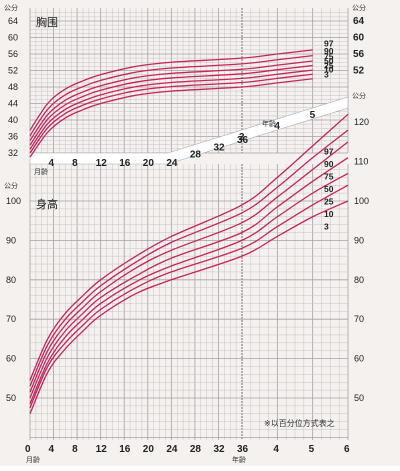  Describe the element at coordinates (329, 189) in the screenshot. I see `height-percentile-label: 50` at that location.